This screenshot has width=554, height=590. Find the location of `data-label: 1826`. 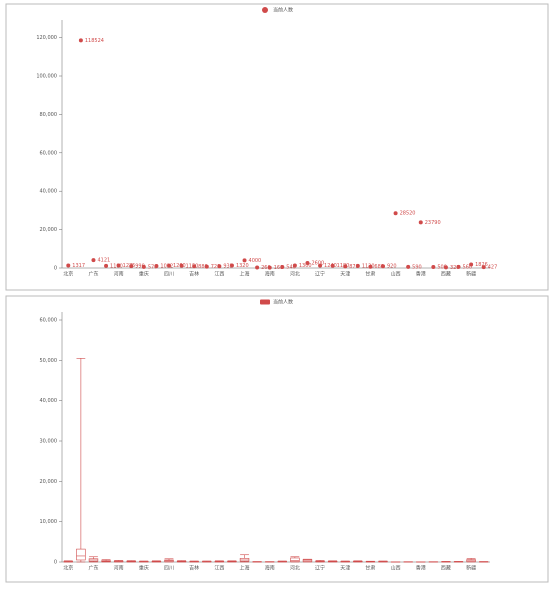

data-label: 1826 is located at coordinates (481, 265).